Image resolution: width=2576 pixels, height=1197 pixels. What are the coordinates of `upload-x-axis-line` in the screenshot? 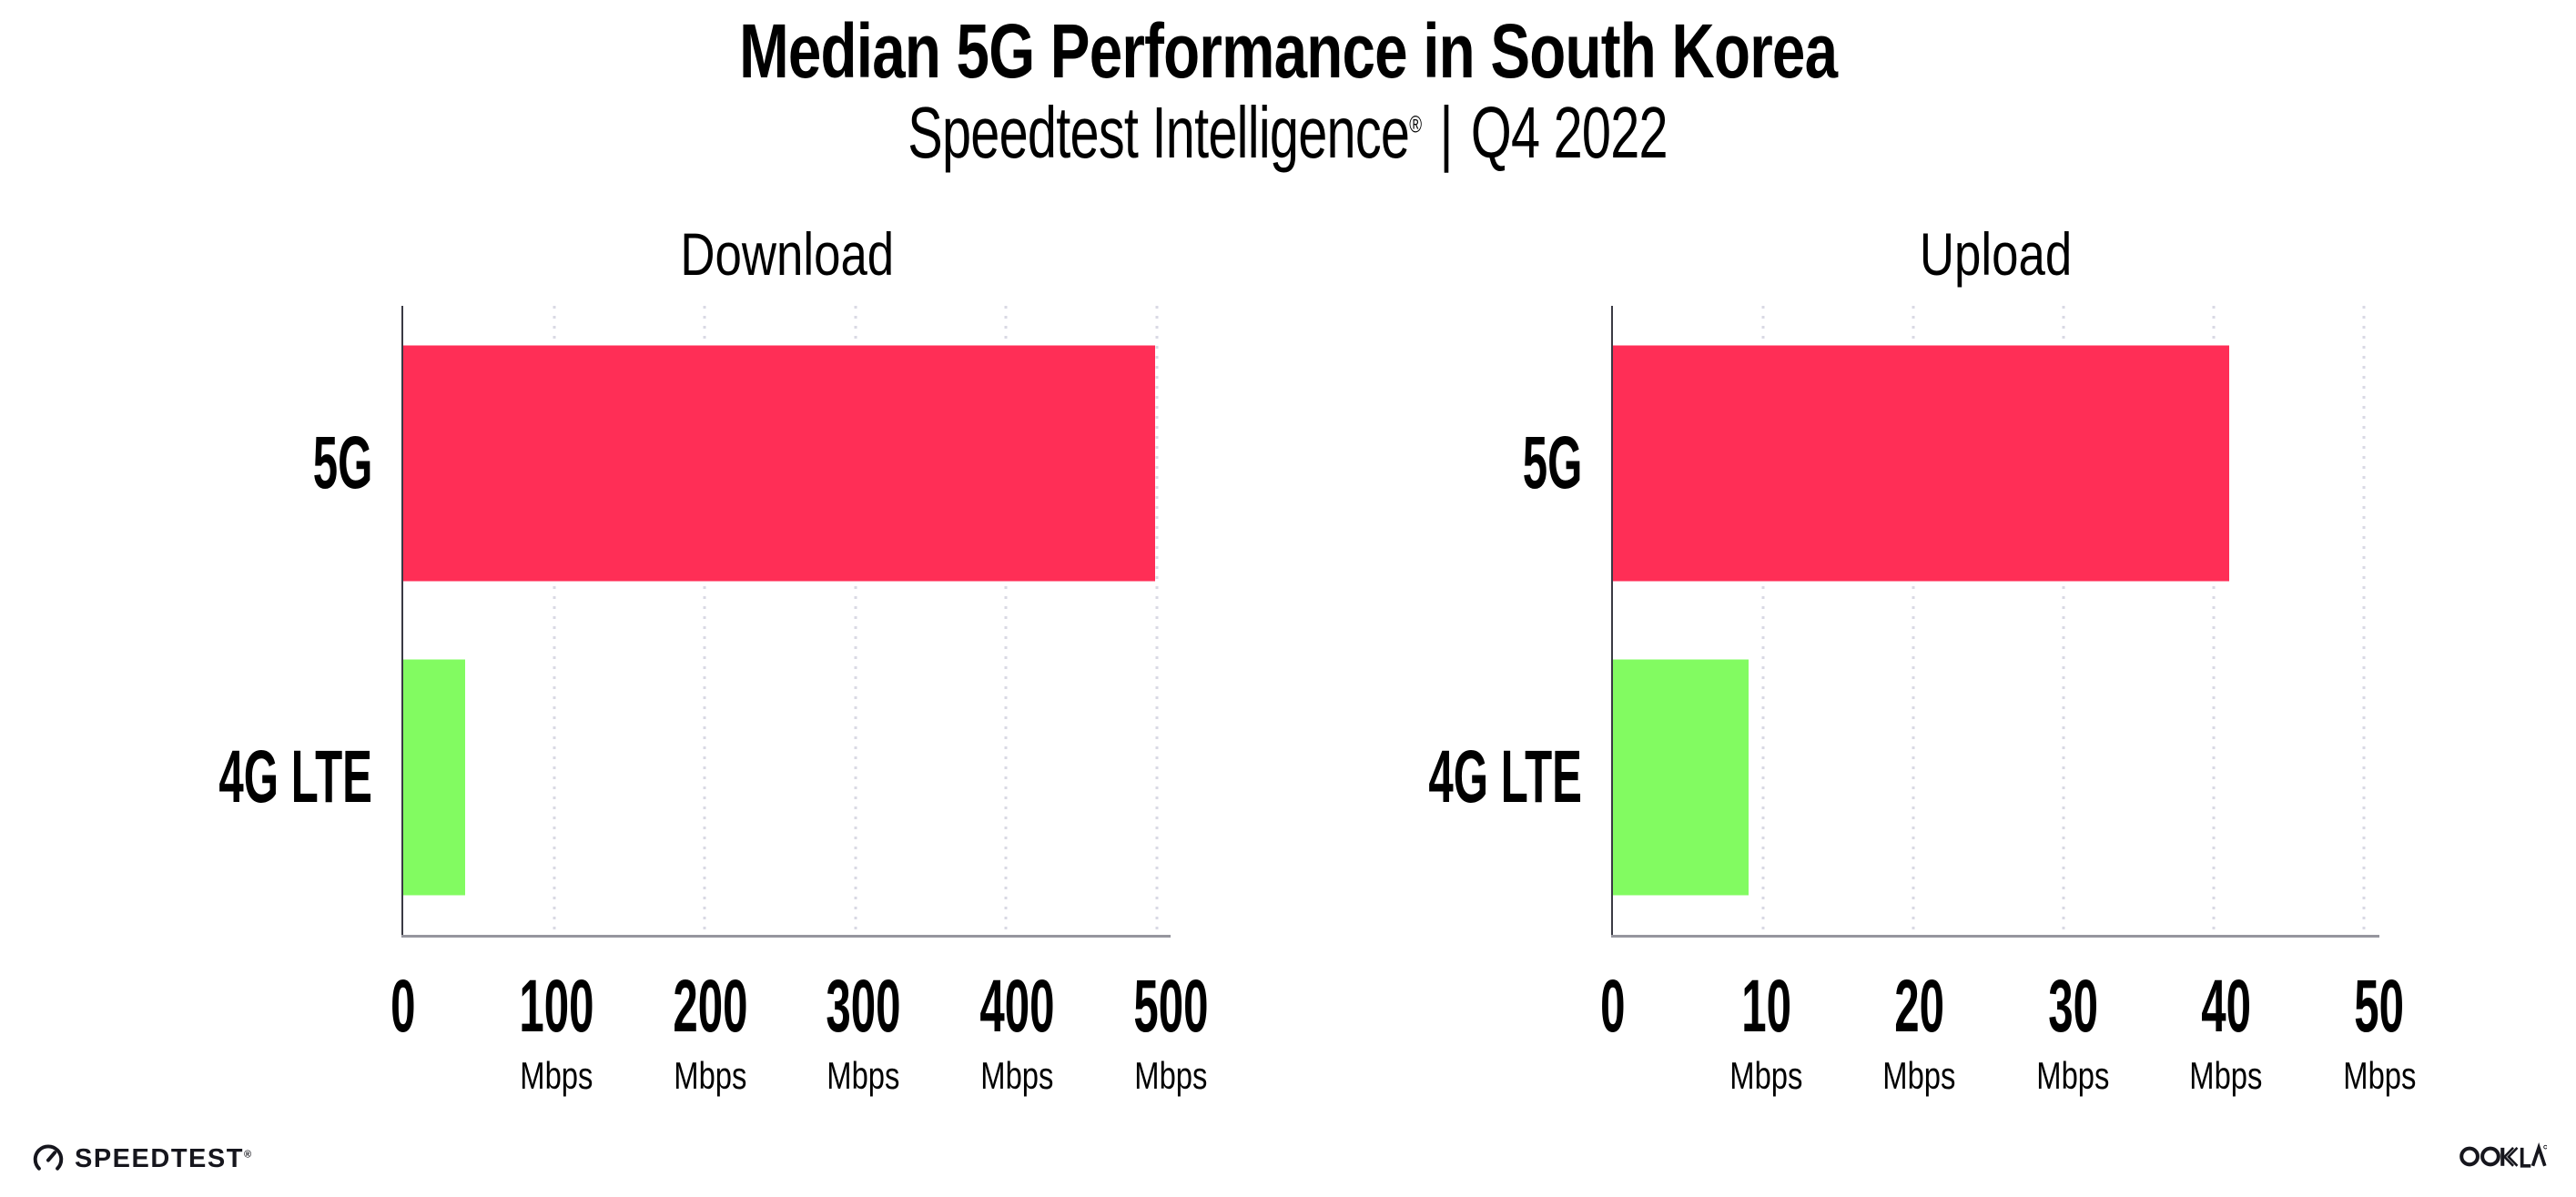 It's located at (1995, 937).